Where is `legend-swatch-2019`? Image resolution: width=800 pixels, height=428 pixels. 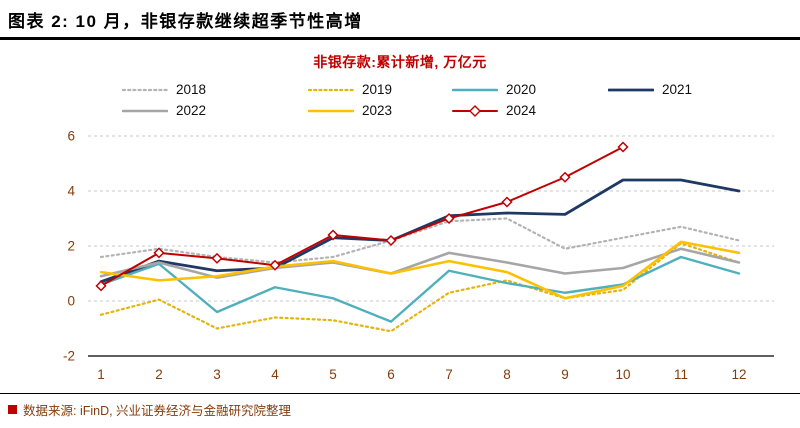 legend-swatch-2019 is located at coordinates (331, 89).